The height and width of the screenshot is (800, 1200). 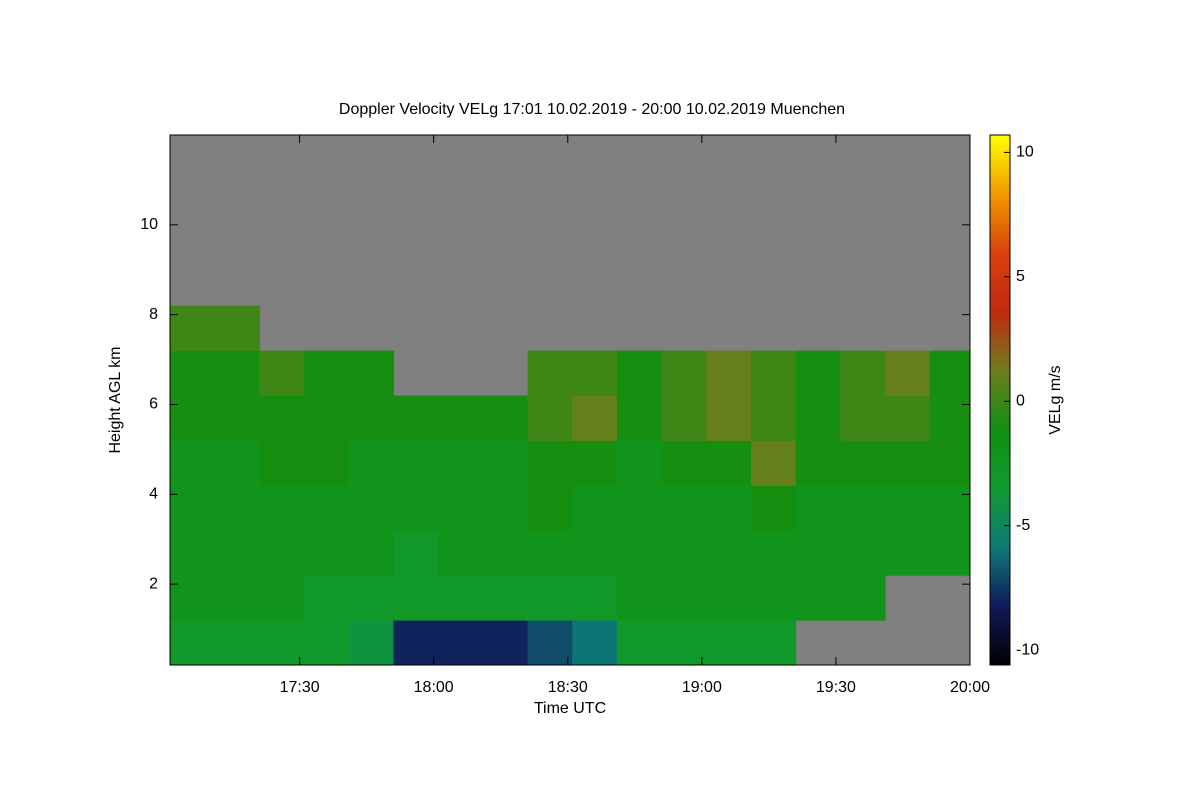 I want to click on y-tick-label: 2, so click(x=153, y=583).